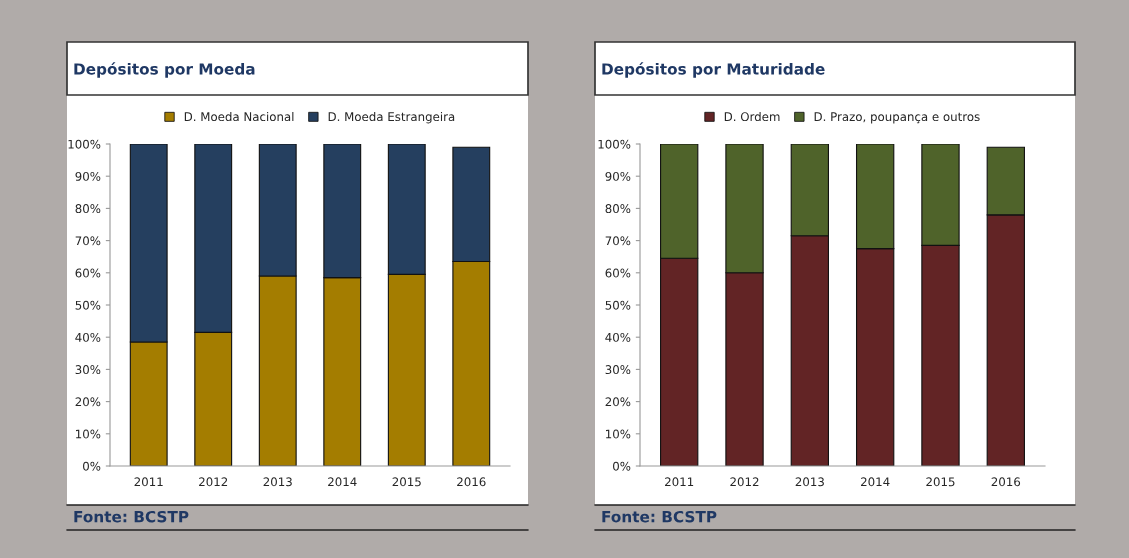  Describe the element at coordinates (164, 70) in the screenshot. I see `chart-title: Depósitos por Moeda` at that location.